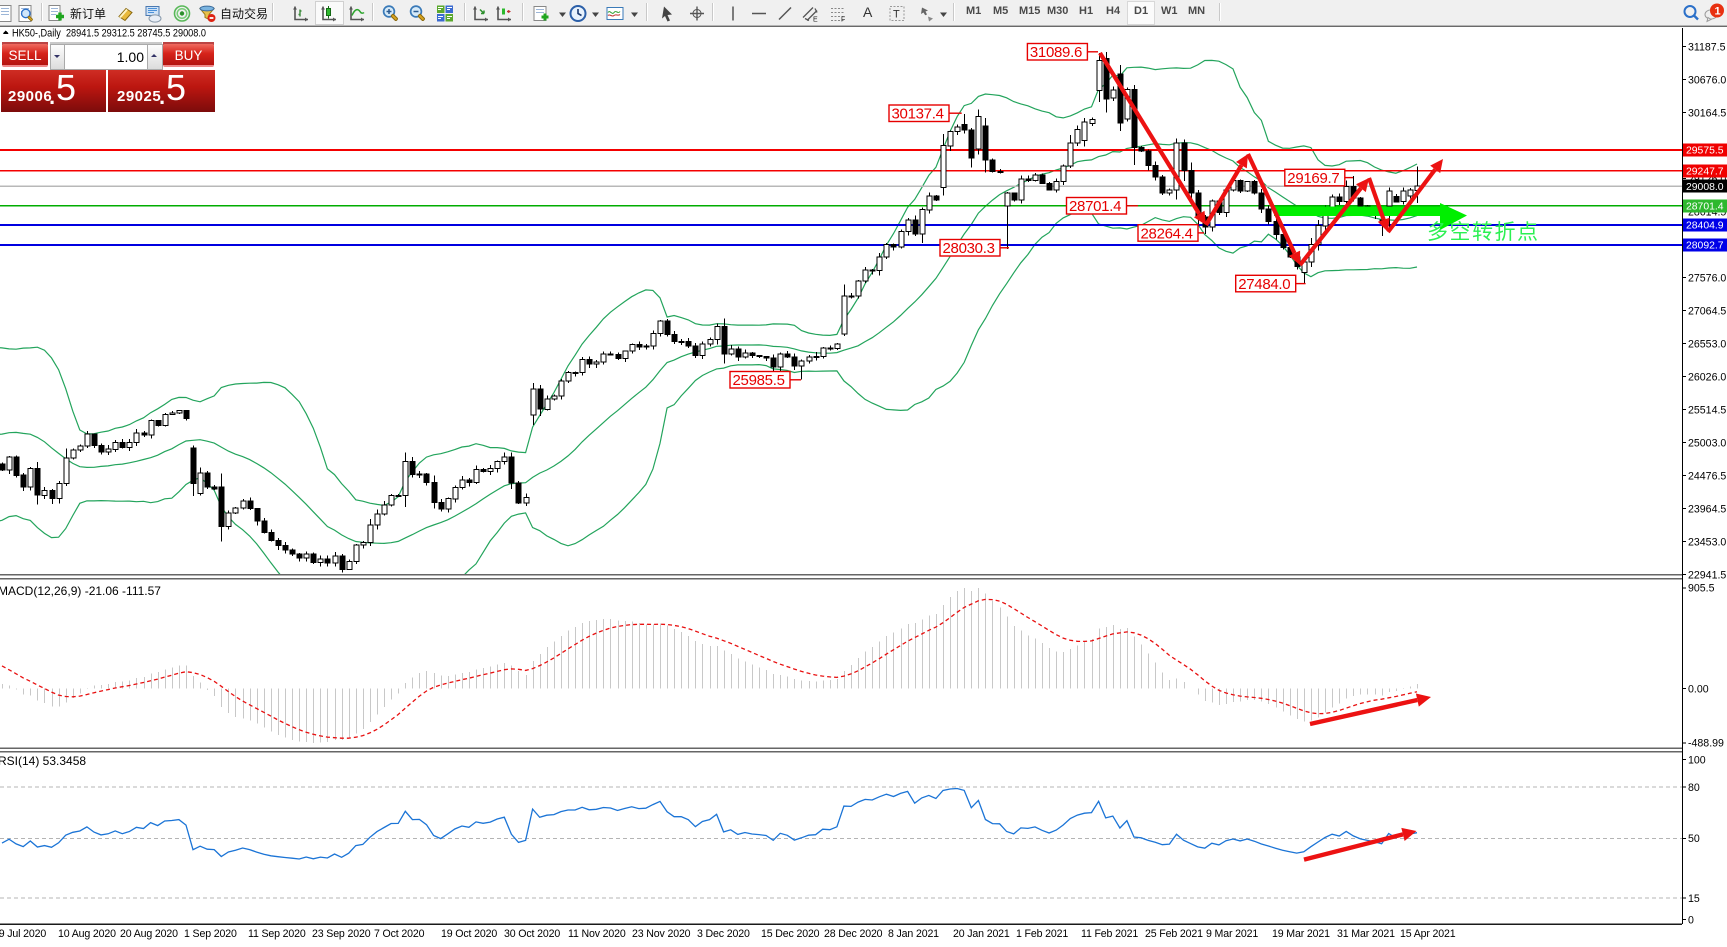 The height and width of the screenshot is (947, 1727). I want to click on svg-text: 25003.0, so click(1707, 444).